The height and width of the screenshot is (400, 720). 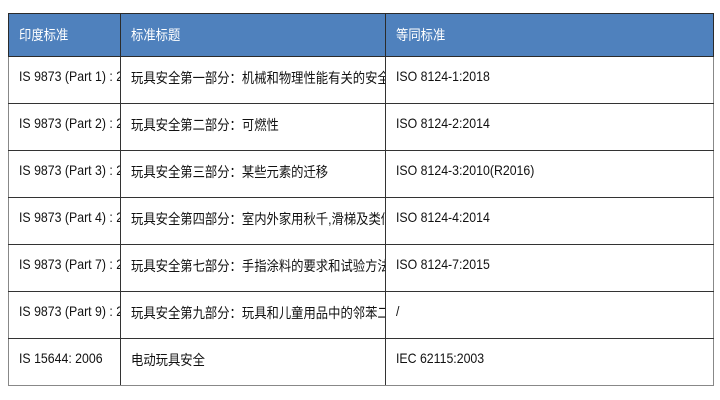 I want to click on cell-text: 玩具安全第七部分：手指涂料的要求和试验方法, so click(x=258, y=266).